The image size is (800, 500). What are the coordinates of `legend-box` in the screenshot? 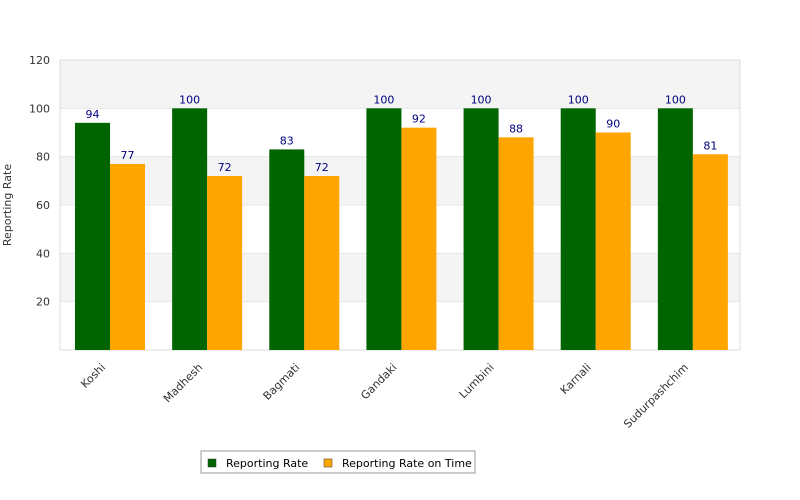 It's located at (338, 462).